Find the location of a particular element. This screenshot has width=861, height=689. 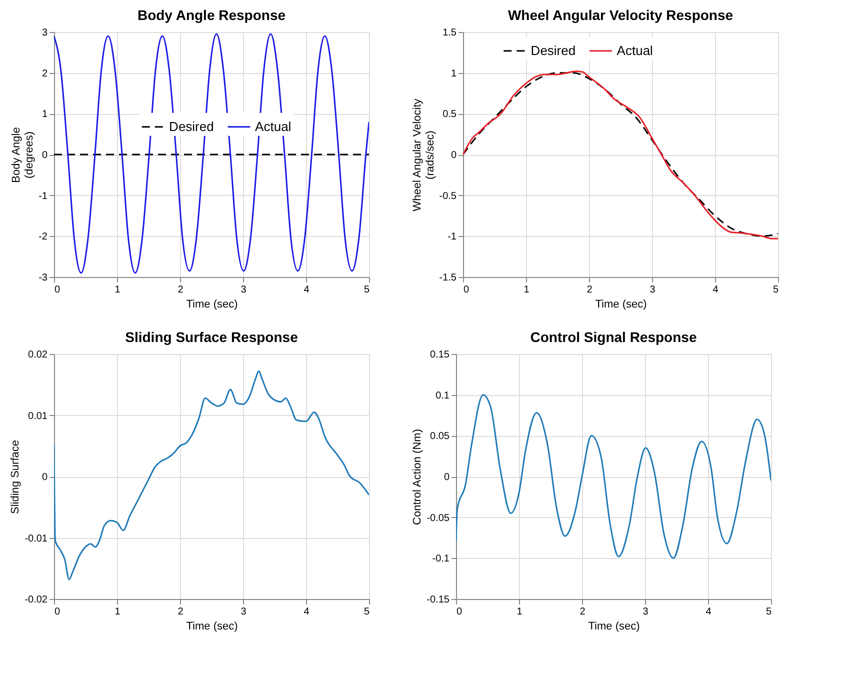

y-axis-title: Control Action (Nm) is located at coordinates (418, 477).